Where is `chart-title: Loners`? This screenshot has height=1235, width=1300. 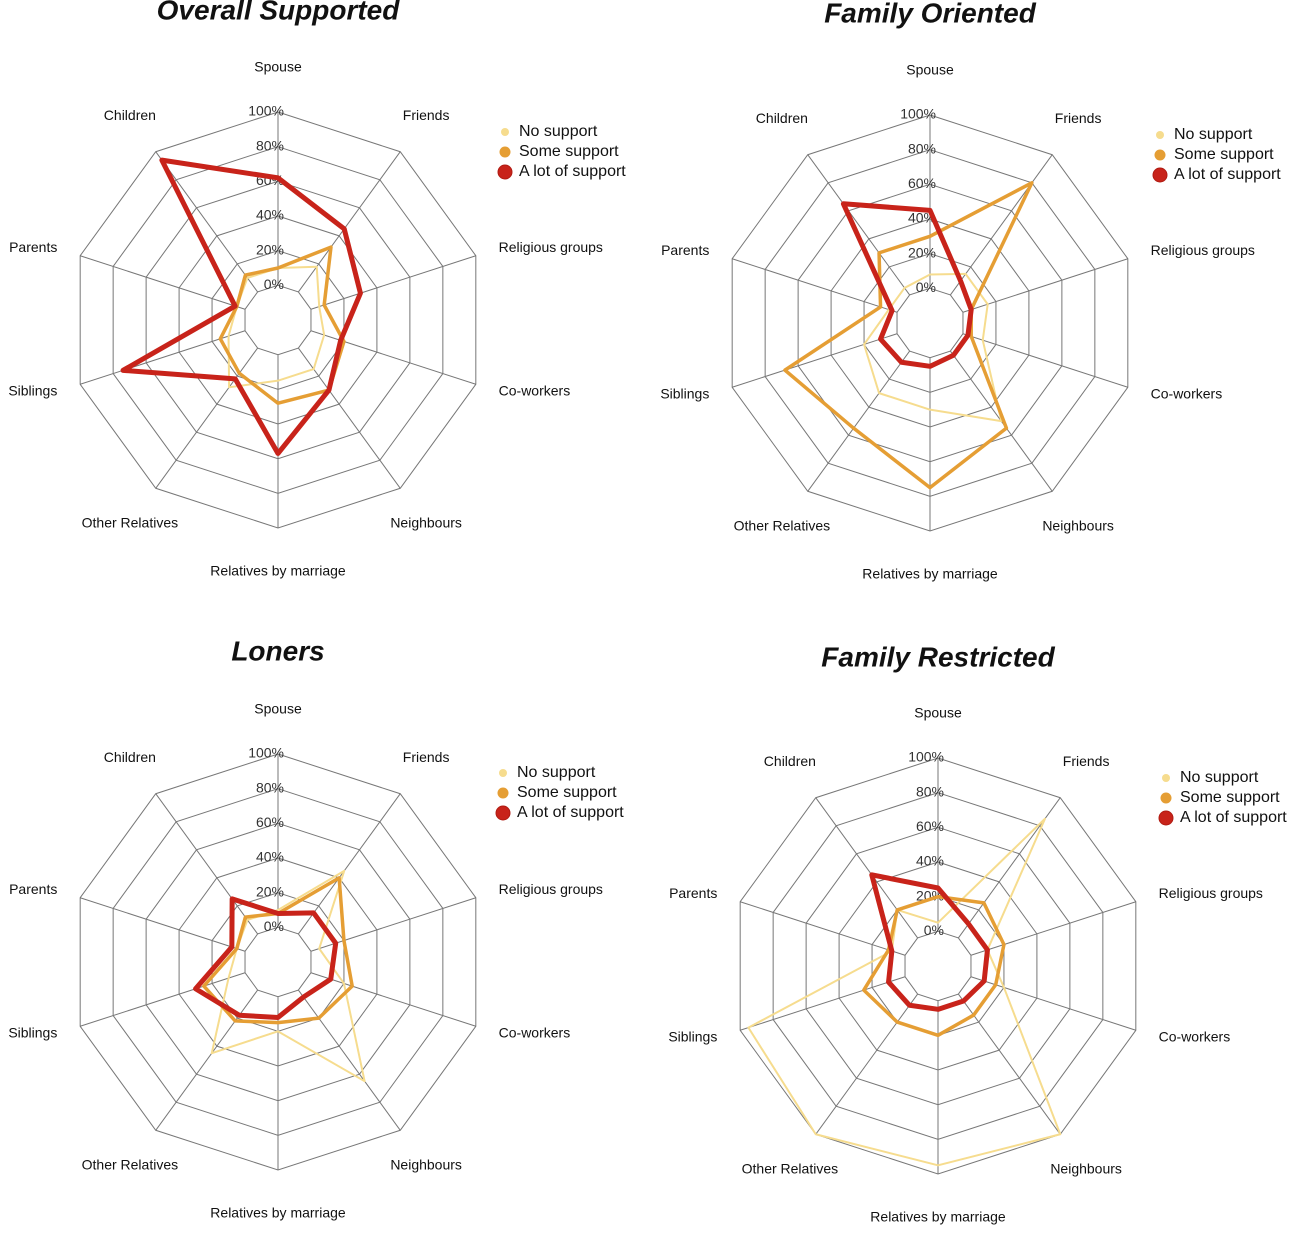
chart-title: Loners is located at coordinates (277, 650).